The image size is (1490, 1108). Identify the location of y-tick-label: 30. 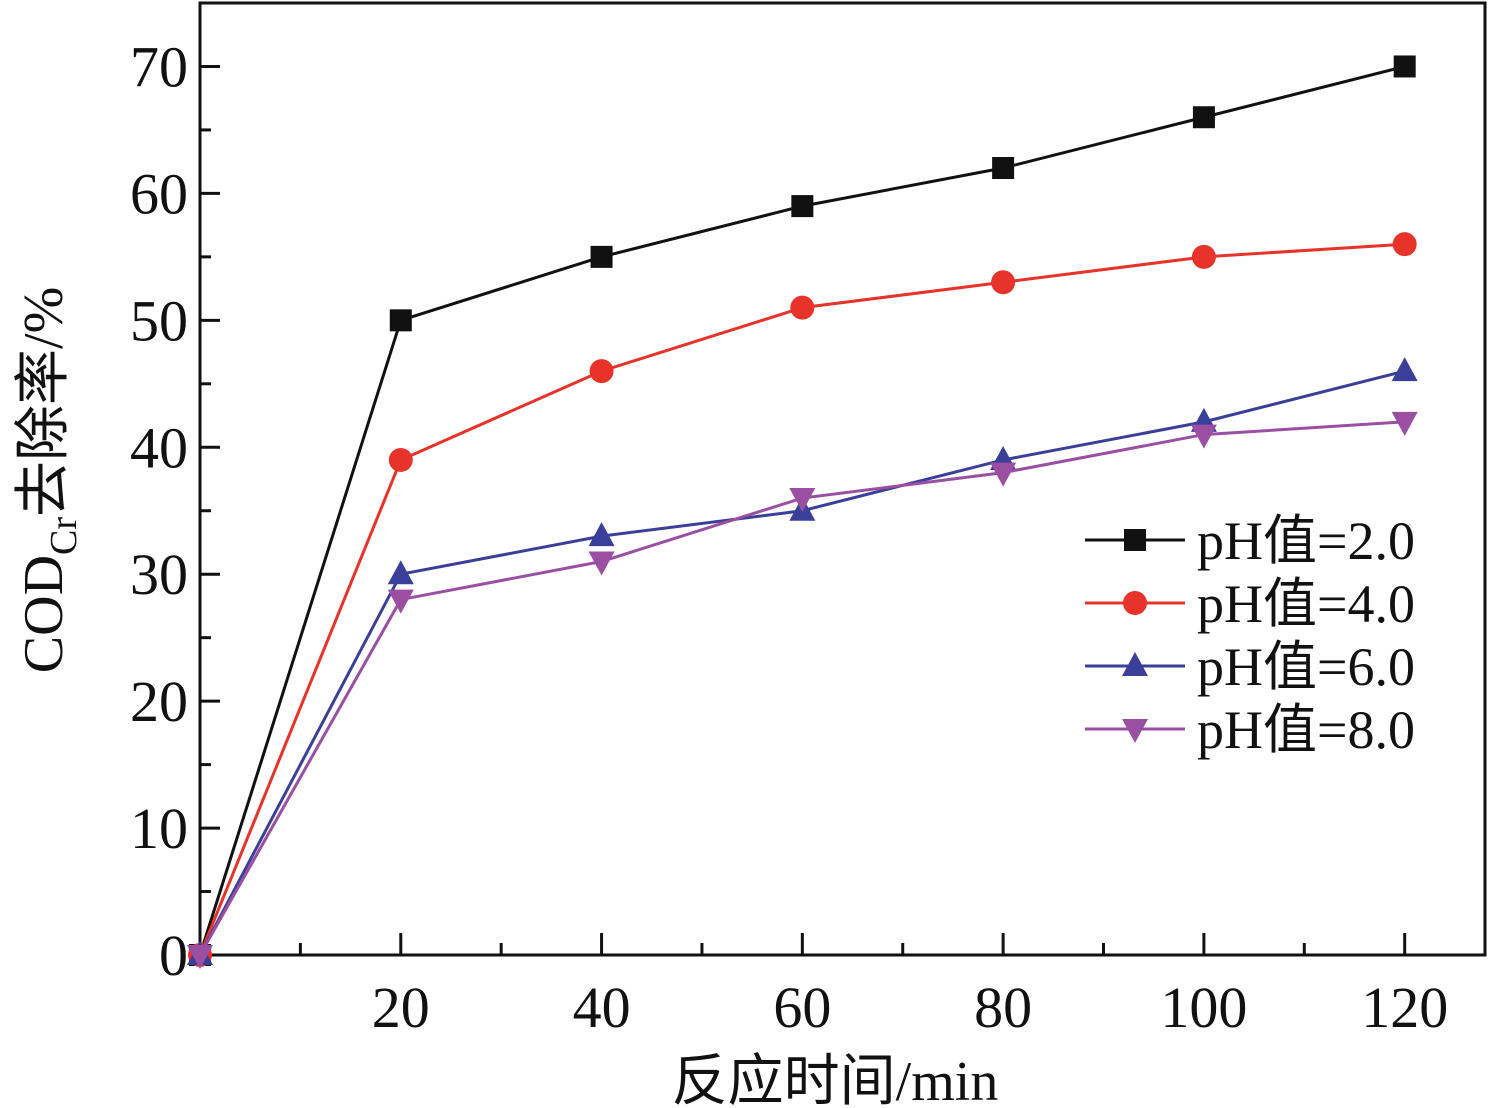
(159, 574).